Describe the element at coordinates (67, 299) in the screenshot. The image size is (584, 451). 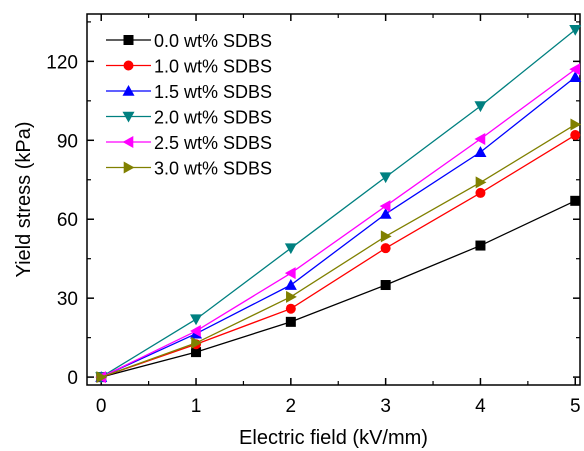
I see `y-tick-label: 30` at that location.